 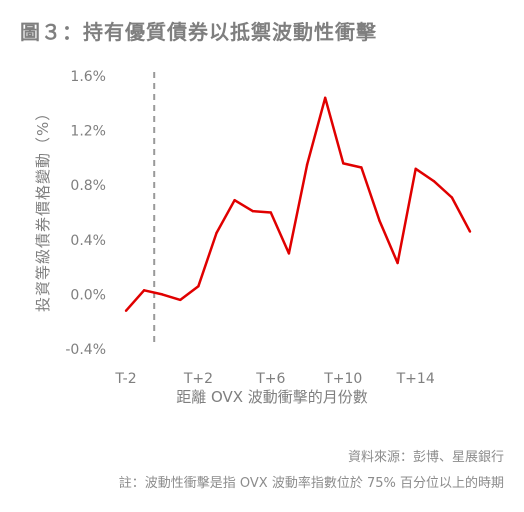 What do you see at coordinates (198, 379) in the screenshot?
I see `x-tick-label: T+2` at bounding box center [198, 379].